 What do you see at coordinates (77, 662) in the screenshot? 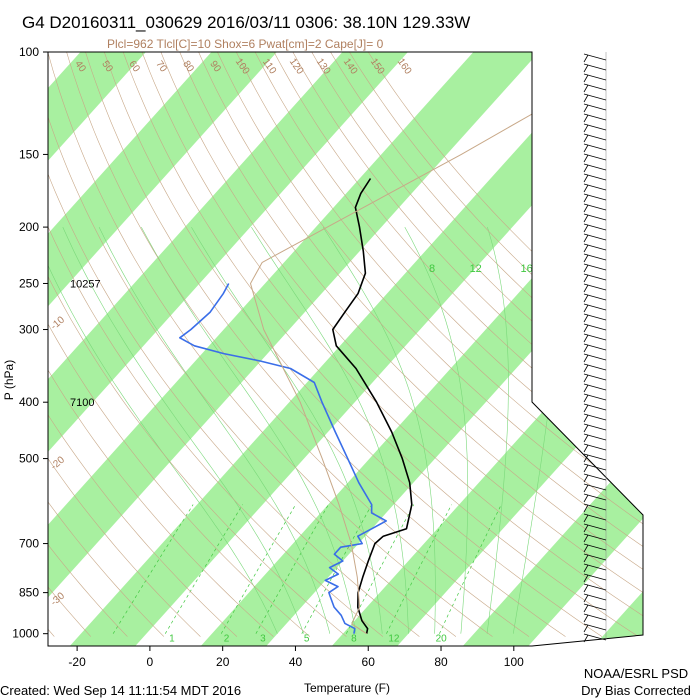
I see `x-tick-label: -20` at bounding box center [77, 662].